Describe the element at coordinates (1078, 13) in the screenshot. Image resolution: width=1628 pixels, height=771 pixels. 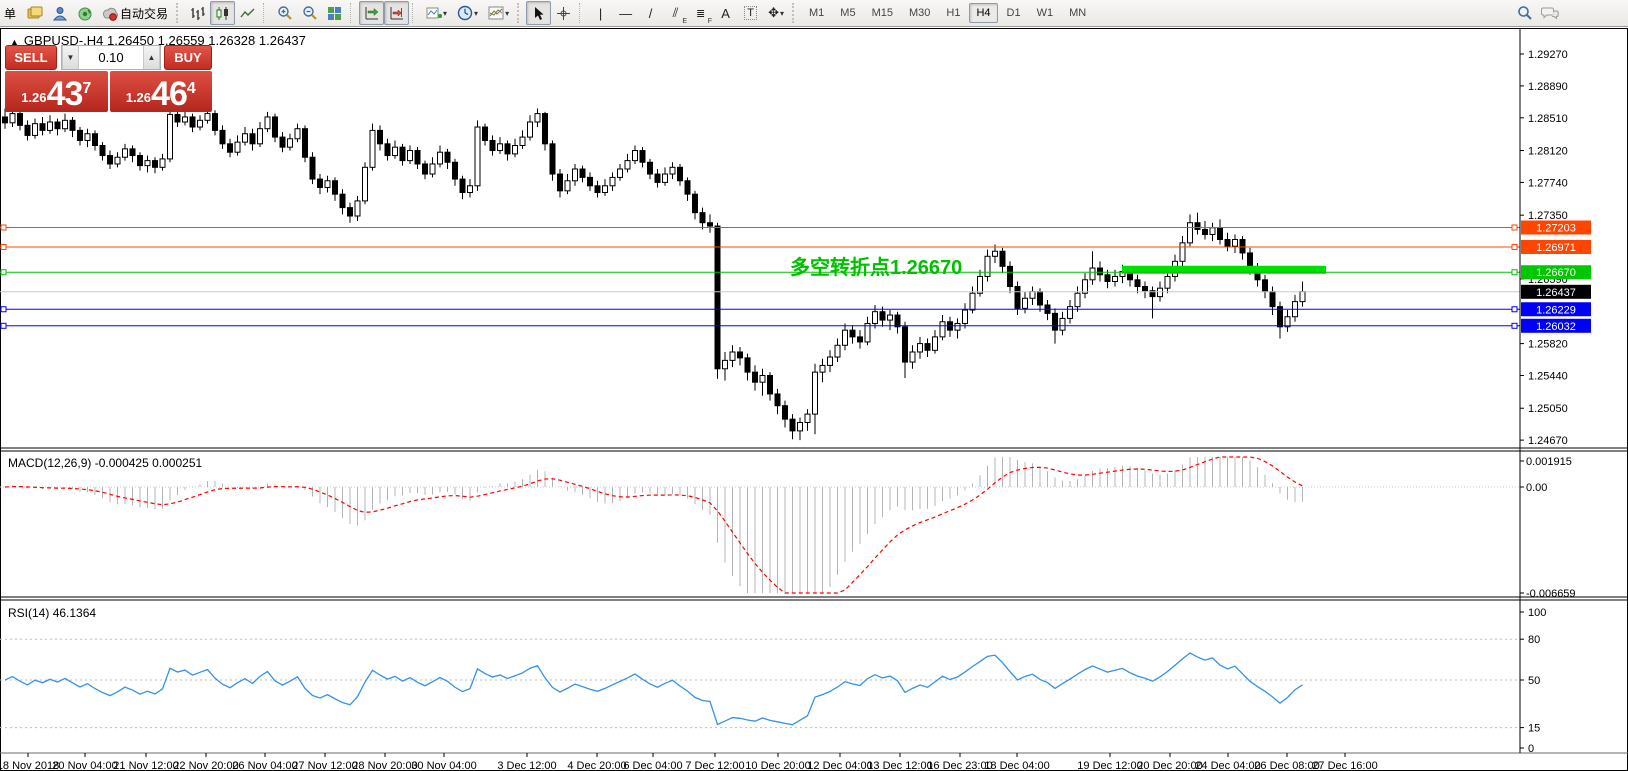
I see `timeframe-button-mn: MN` at that location.